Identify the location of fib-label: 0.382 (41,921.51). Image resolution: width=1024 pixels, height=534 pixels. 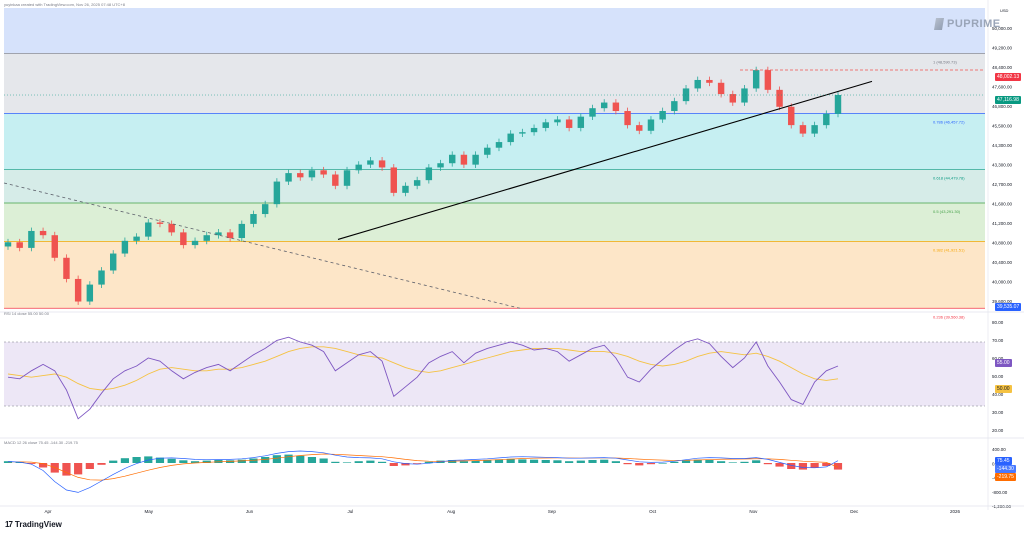
(949, 250).